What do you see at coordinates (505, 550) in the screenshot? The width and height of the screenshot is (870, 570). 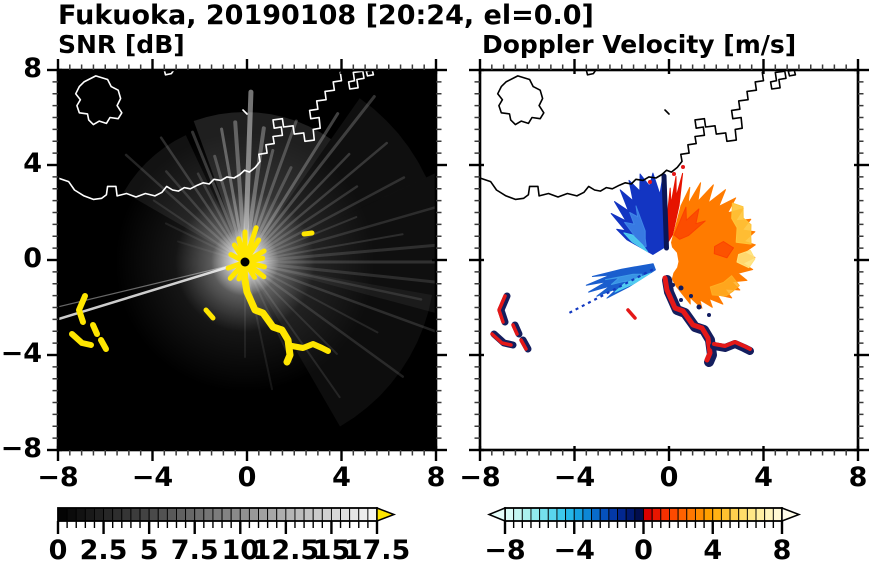 I see `velocity-colorbar-tick-label: −8` at bounding box center [505, 550].